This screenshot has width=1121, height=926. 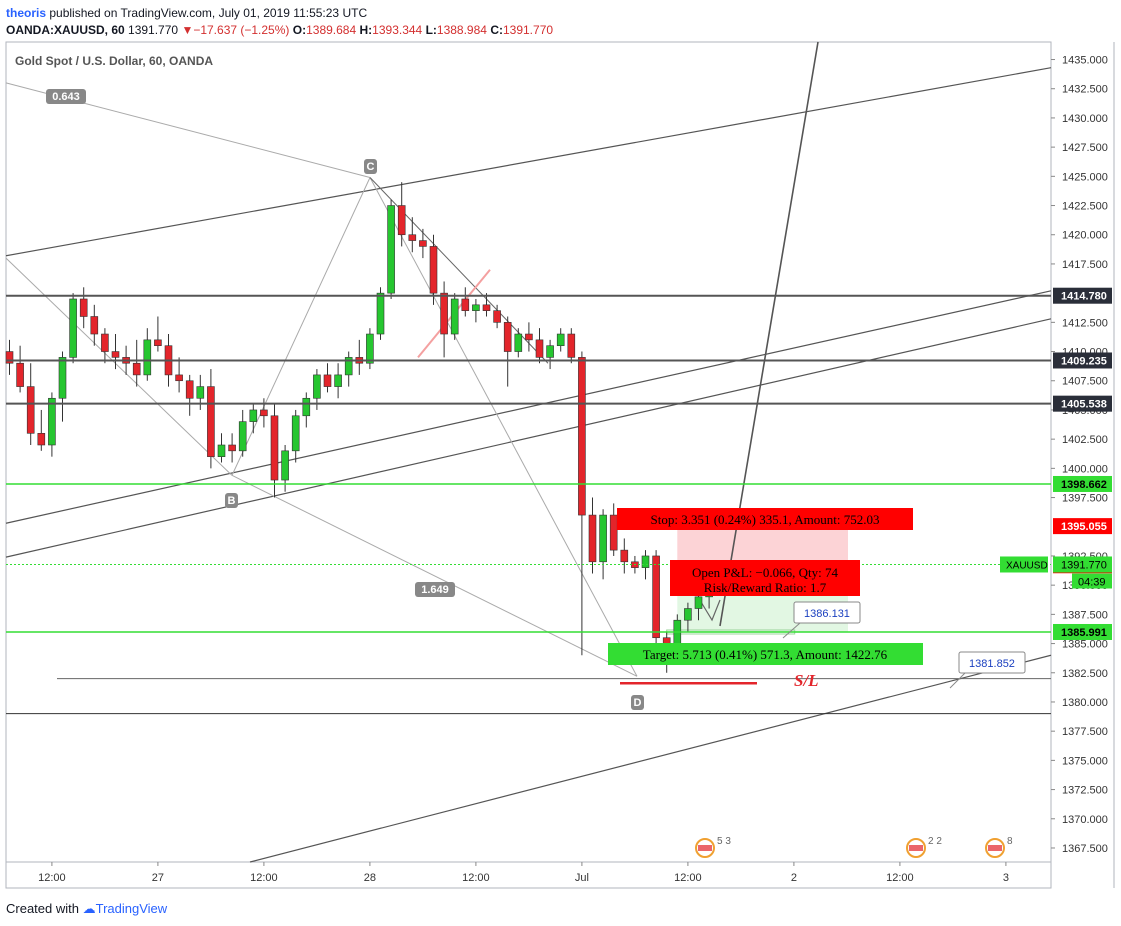 I want to click on price-level-axis-label: 1385.991, so click(x=1084, y=633).